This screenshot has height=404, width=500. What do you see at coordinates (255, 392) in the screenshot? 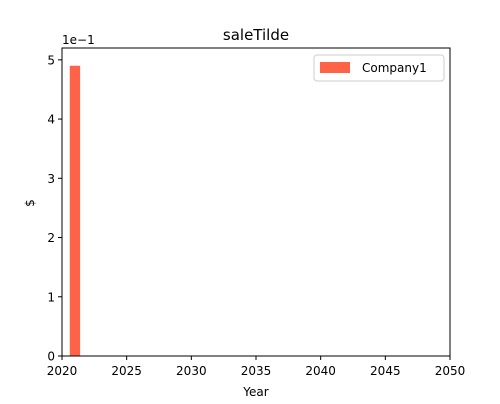
I see `x-axis-label: Year` at bounding box center [255, 392].